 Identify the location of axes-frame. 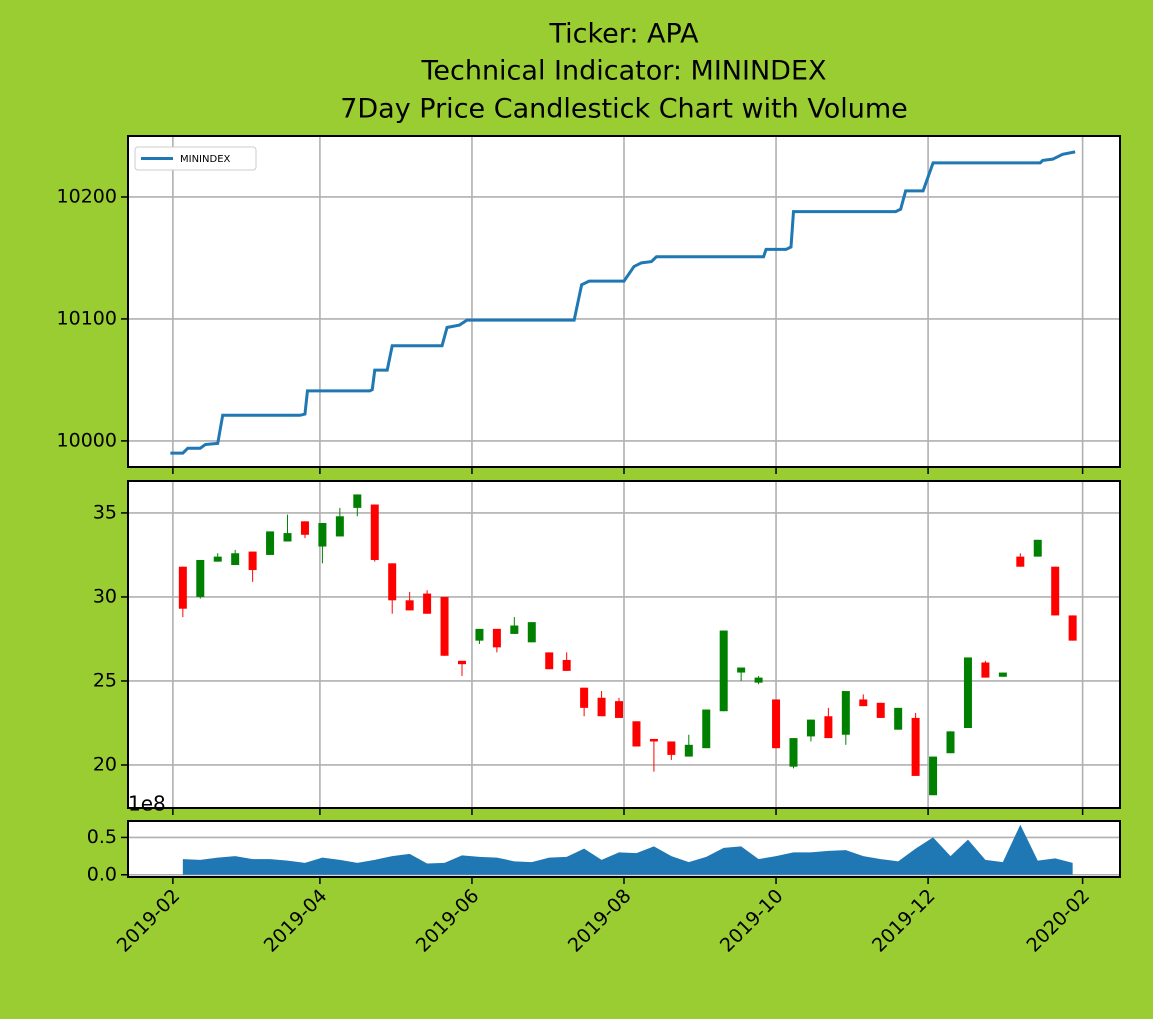
(624, 849).